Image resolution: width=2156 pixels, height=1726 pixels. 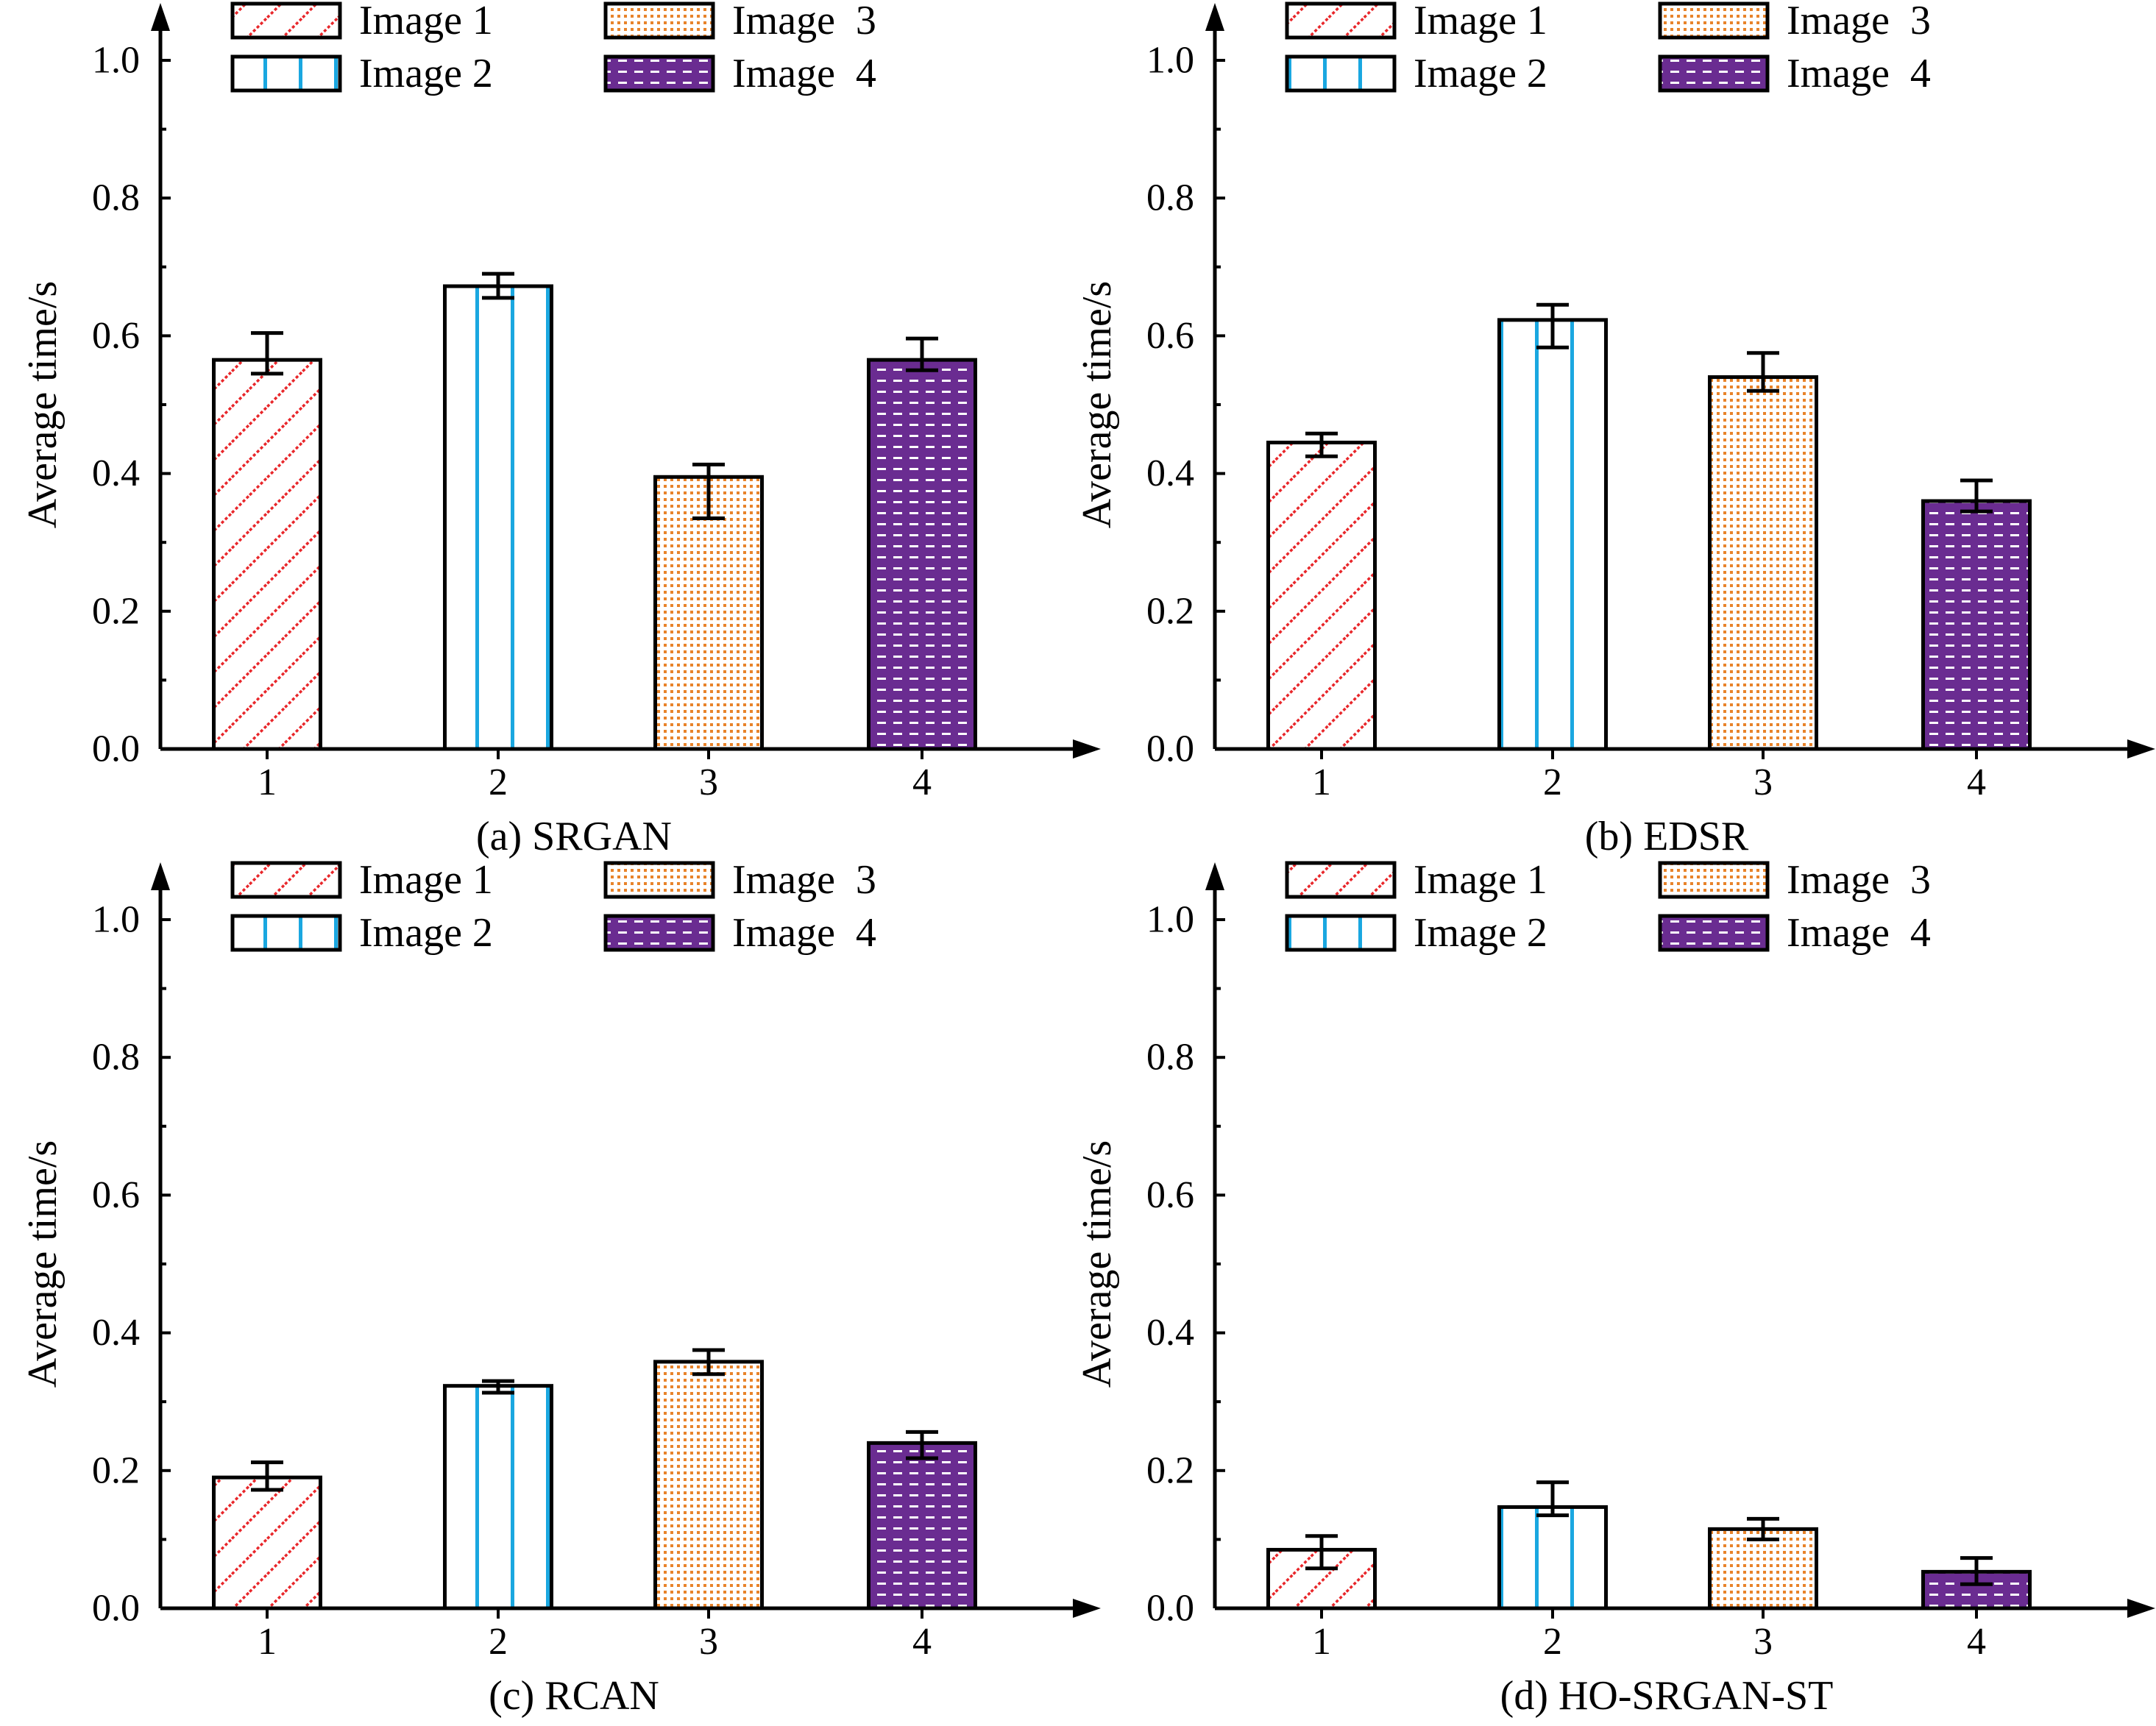 What do you see at coordinates (116, 473) in the screenshot?
I see `panel-srgan-ytick-label: 0.4` at bounding box center [116, 473].